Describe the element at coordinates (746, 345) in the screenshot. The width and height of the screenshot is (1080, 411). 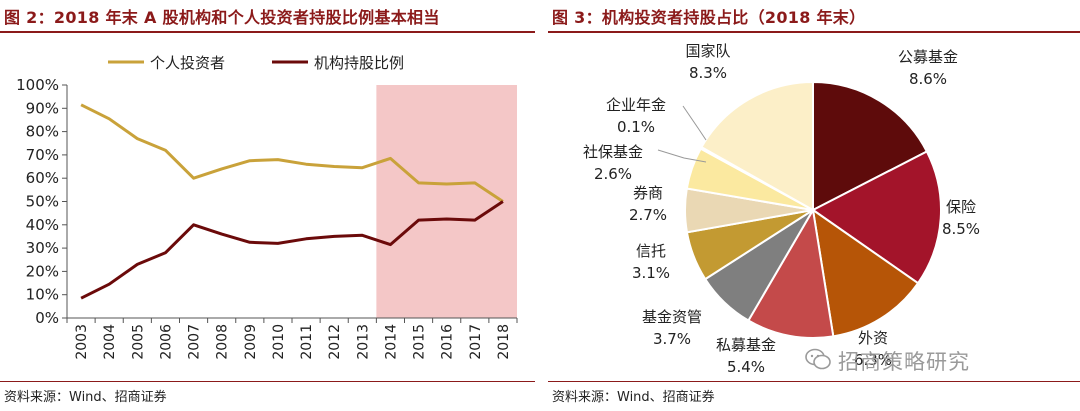
I see `slice-label: 私募基金` at that location.